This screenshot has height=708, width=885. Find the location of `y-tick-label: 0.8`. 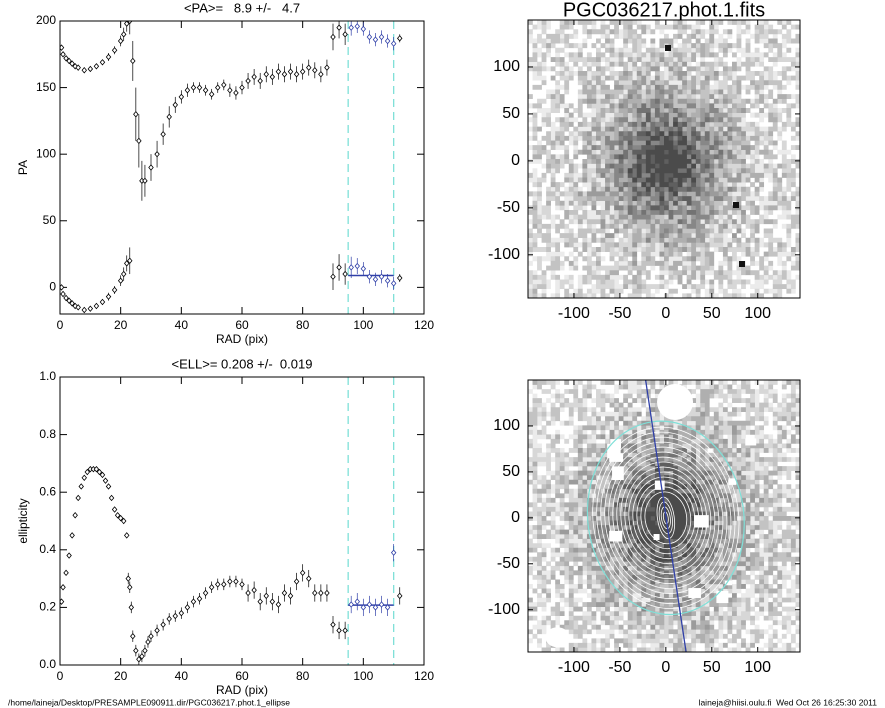

y-tick-label: 0.8 is located at coordinates (47, 434).